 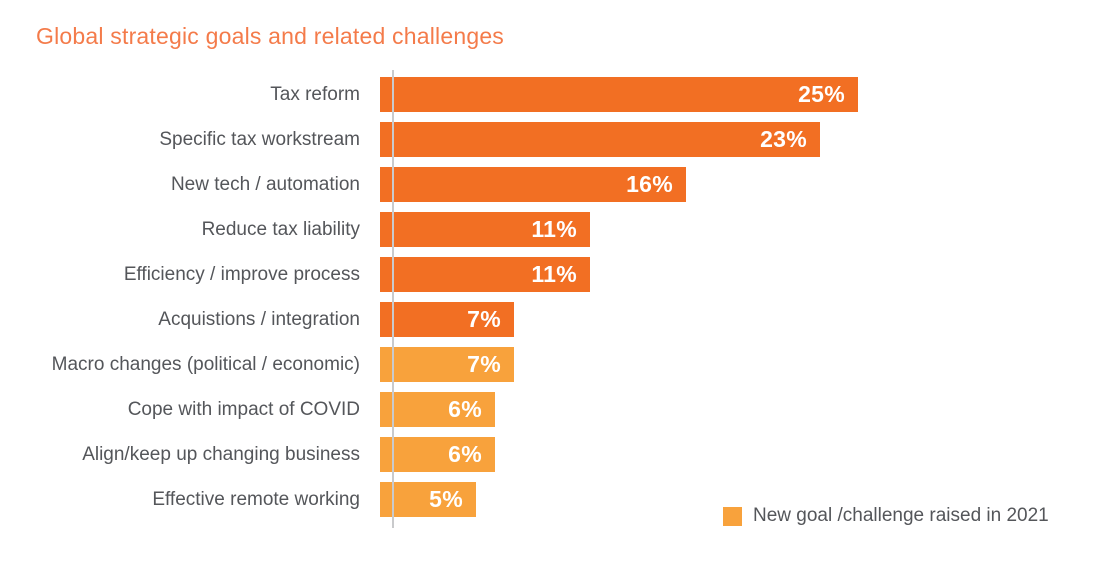 I want to click on category-label: Macro changes (political / economic), so click(x=205, y=364).